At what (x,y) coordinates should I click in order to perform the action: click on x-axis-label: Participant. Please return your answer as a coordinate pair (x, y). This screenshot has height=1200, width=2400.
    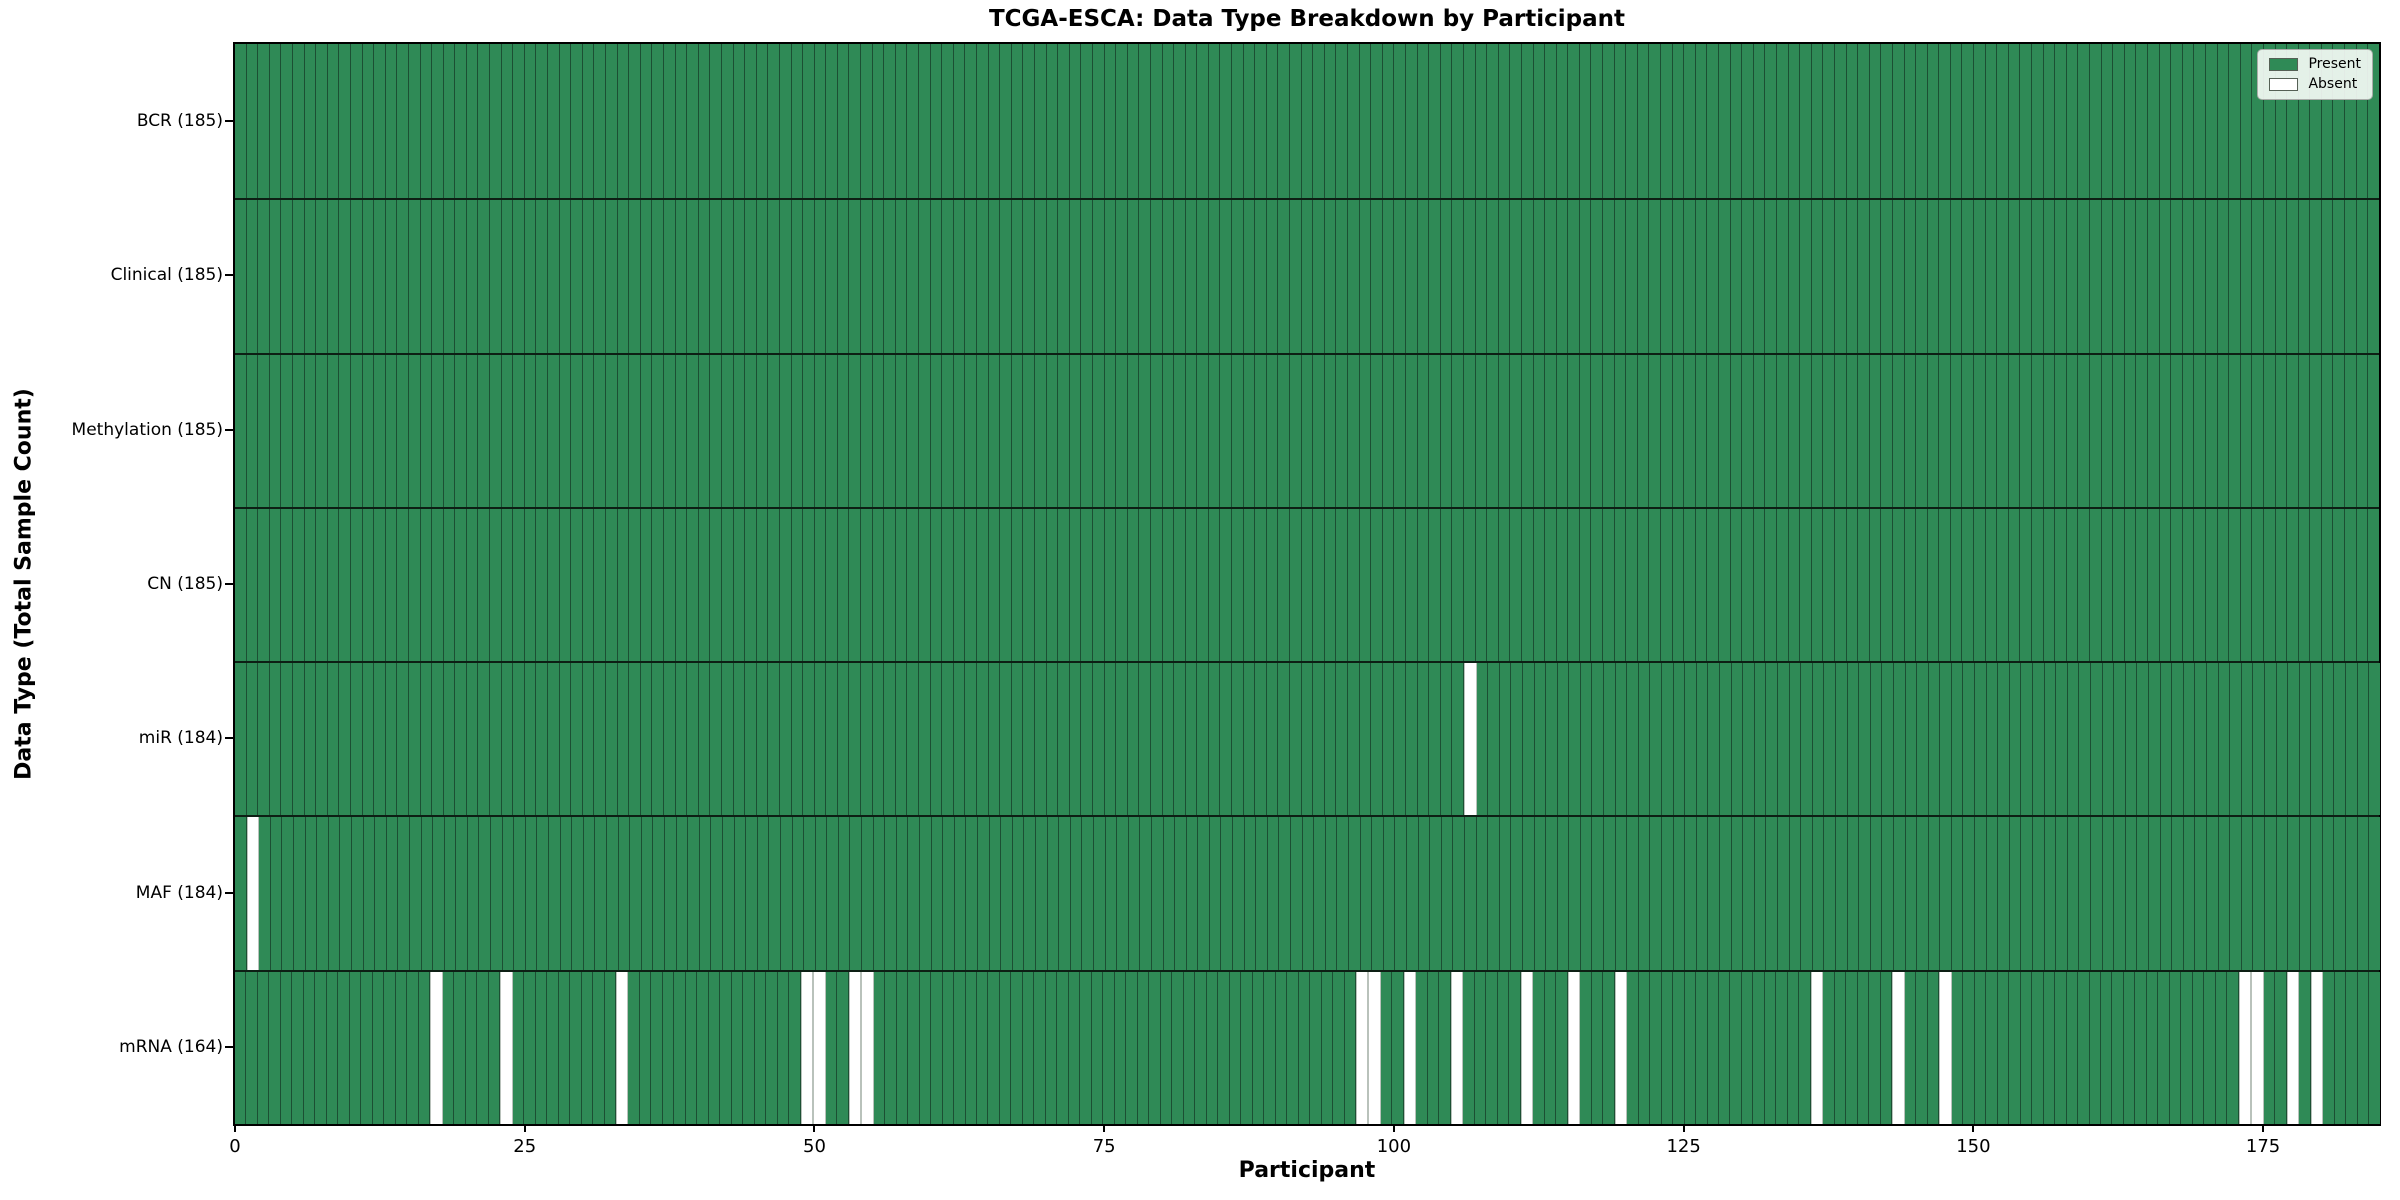
    Looking at the image, I should click on (1307, 1170).